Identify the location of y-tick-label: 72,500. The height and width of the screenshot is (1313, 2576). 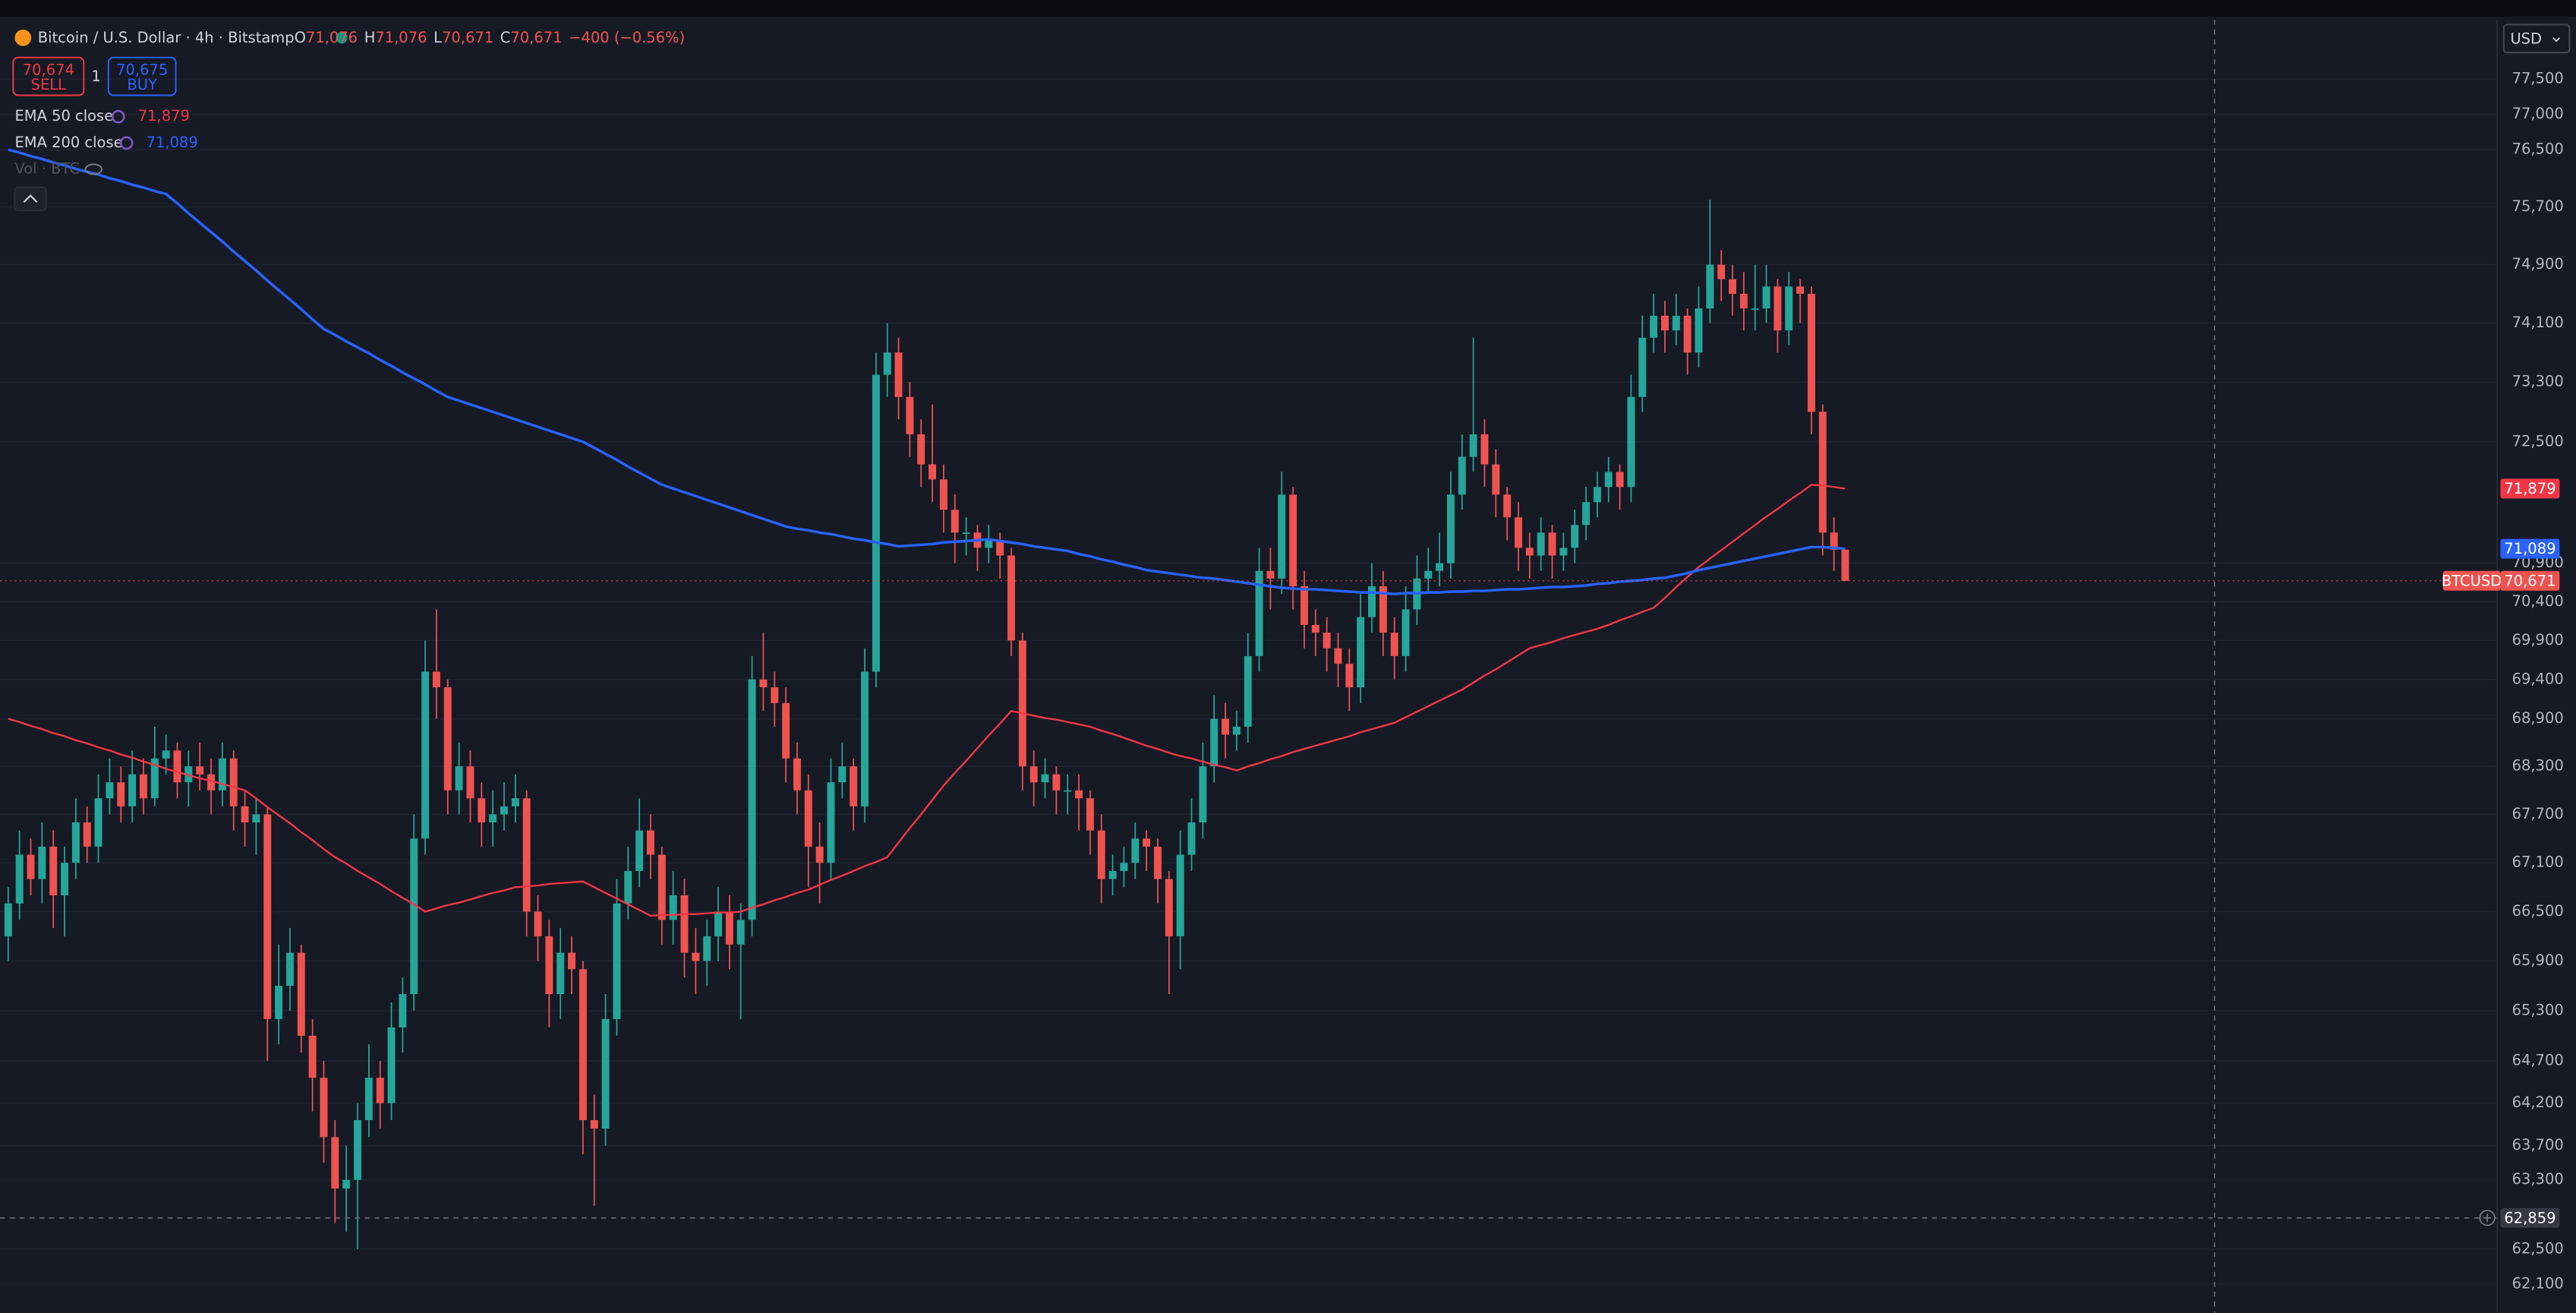
(2538, 441).